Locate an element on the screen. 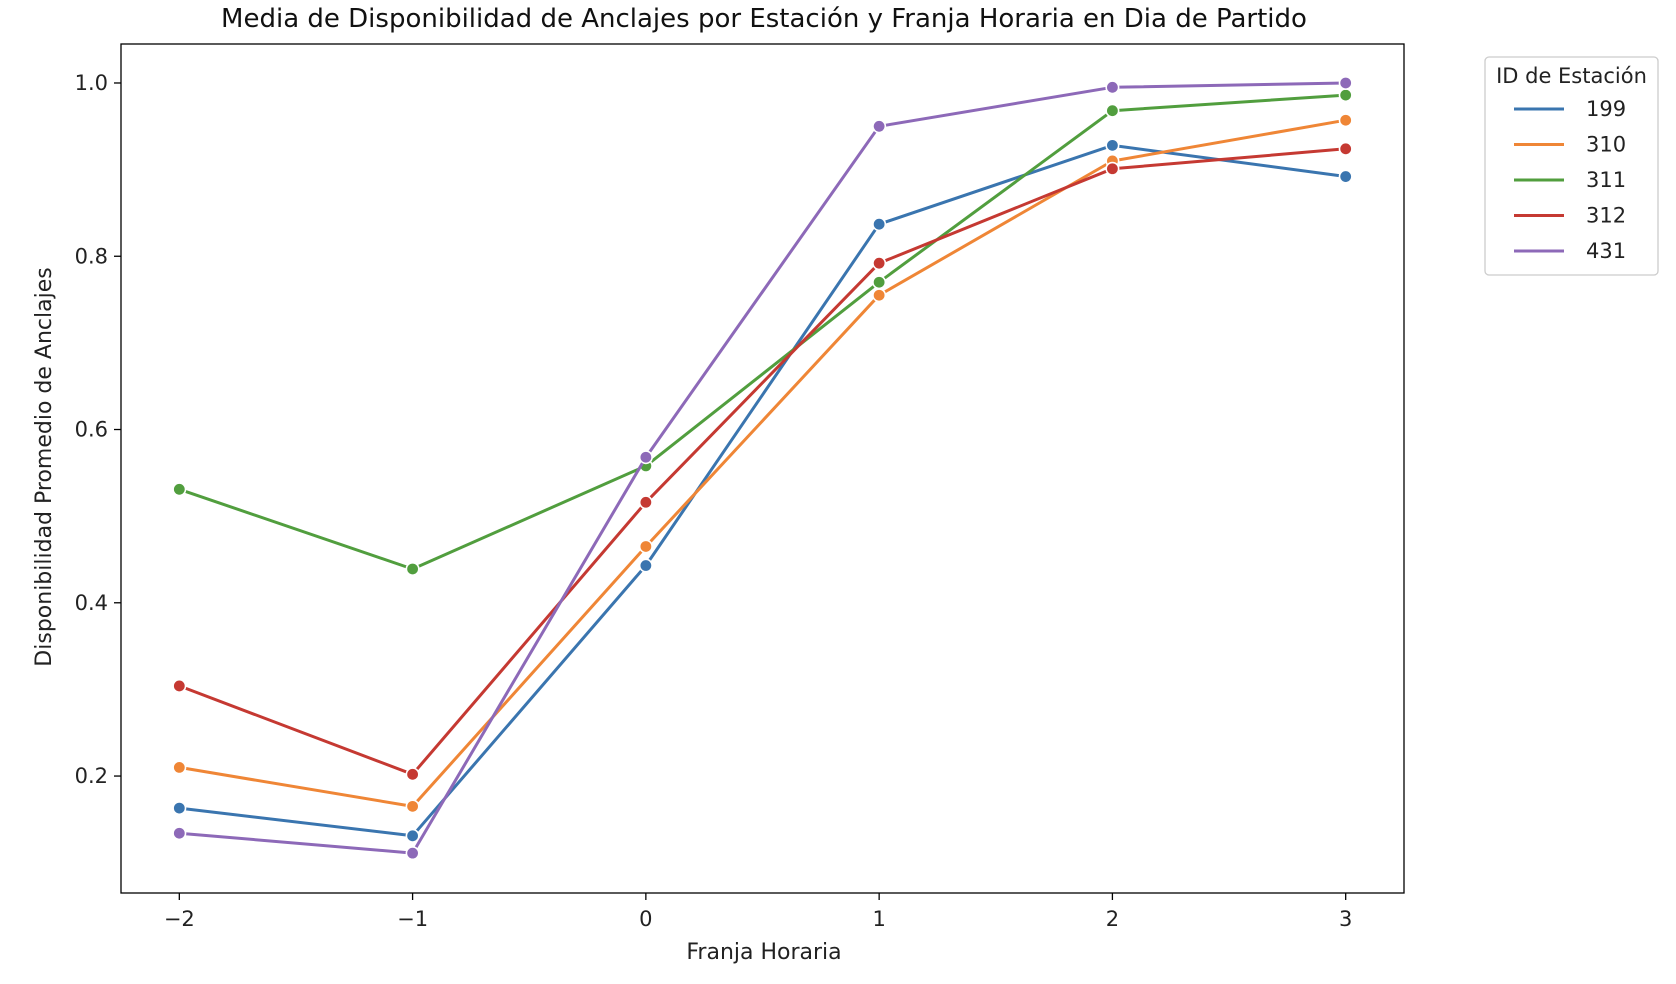 The image size is (1676, 984). legend-item: 431 is located at coordinates (1570, 251).